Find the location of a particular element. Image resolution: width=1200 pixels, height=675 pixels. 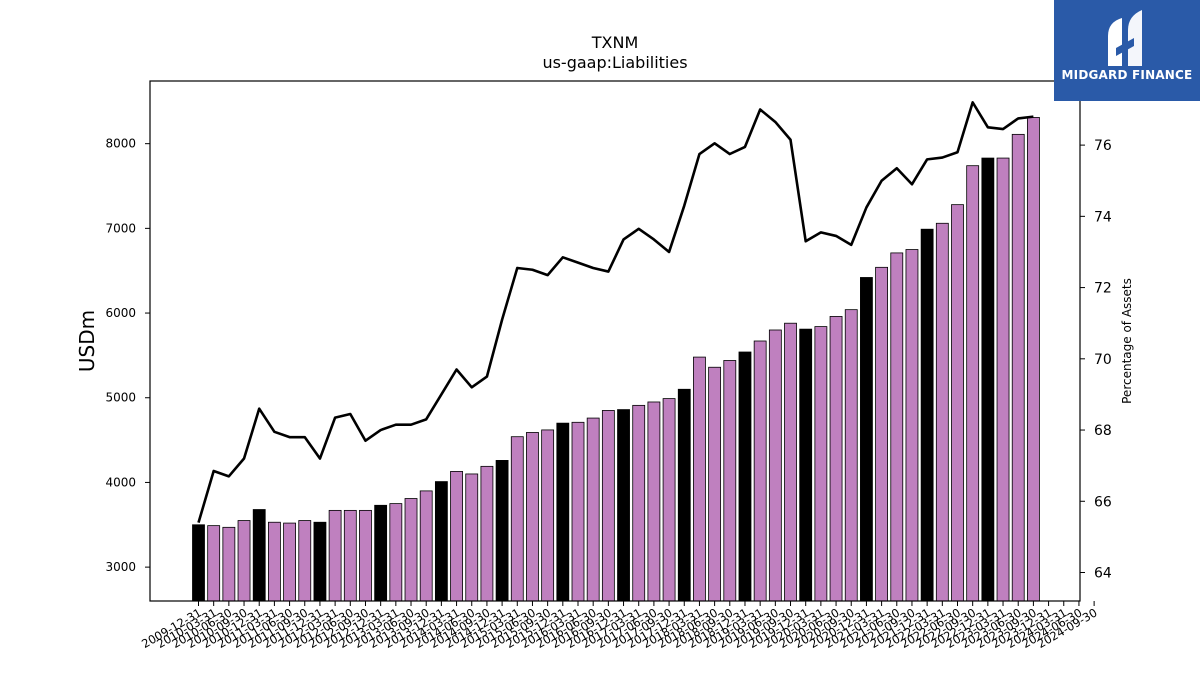

y-tick-label-right: 64 is located at coordinates (1103, 574).